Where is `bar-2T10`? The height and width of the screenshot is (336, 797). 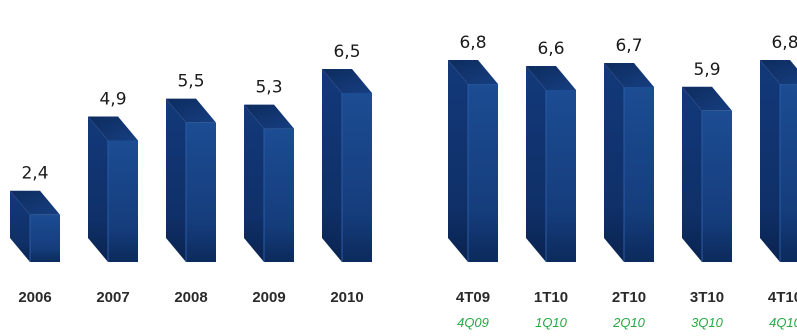
bar-2T10 is located at coordinates (629, 163).